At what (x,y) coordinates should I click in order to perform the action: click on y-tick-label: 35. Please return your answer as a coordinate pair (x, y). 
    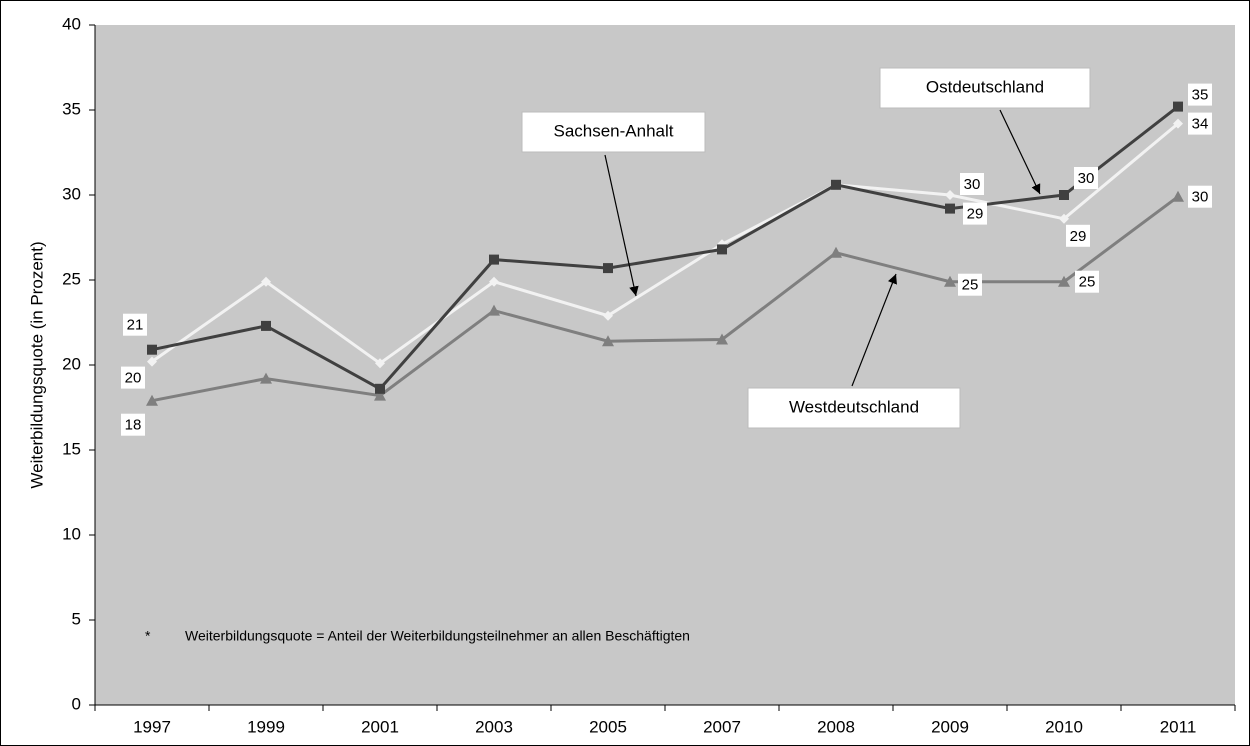
    Looking at the image, I should click on (71, 108).